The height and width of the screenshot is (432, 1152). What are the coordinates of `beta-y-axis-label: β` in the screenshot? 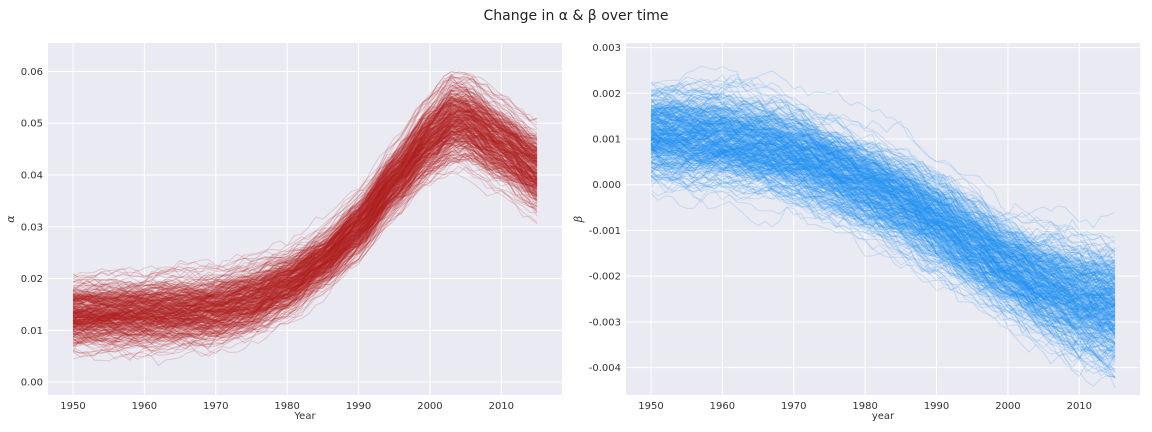 It's located at (578, 219).